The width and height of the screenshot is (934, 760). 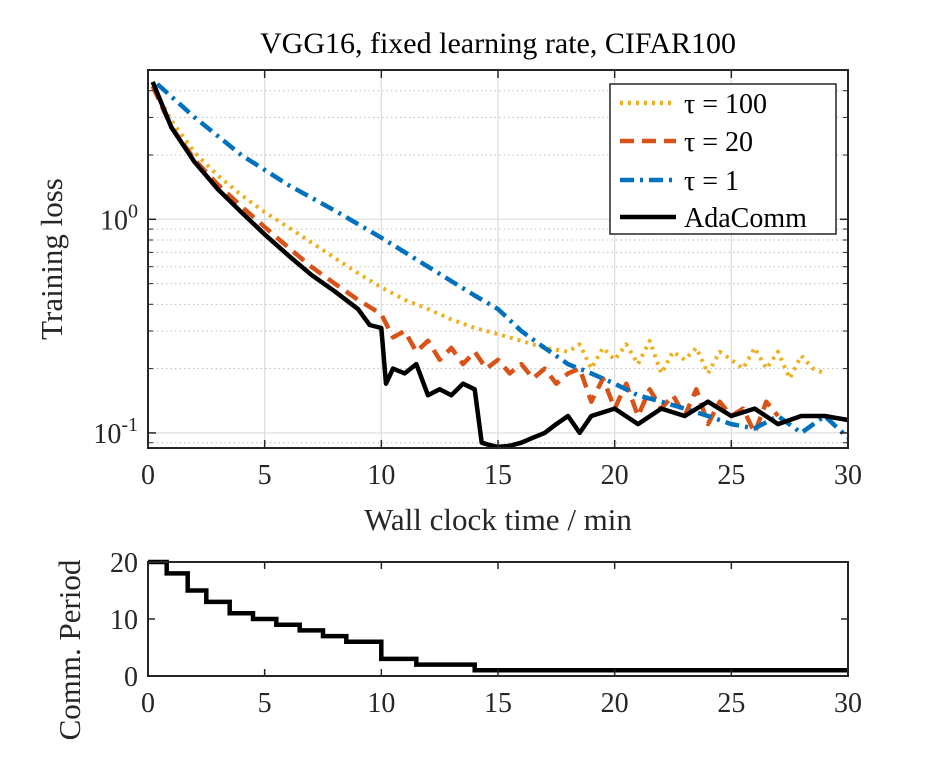 What do you see at coordinates (745, 218) in the screenshot?
I see `legend-label-adacomm: AdaComm` at bounding box center [745, 218].